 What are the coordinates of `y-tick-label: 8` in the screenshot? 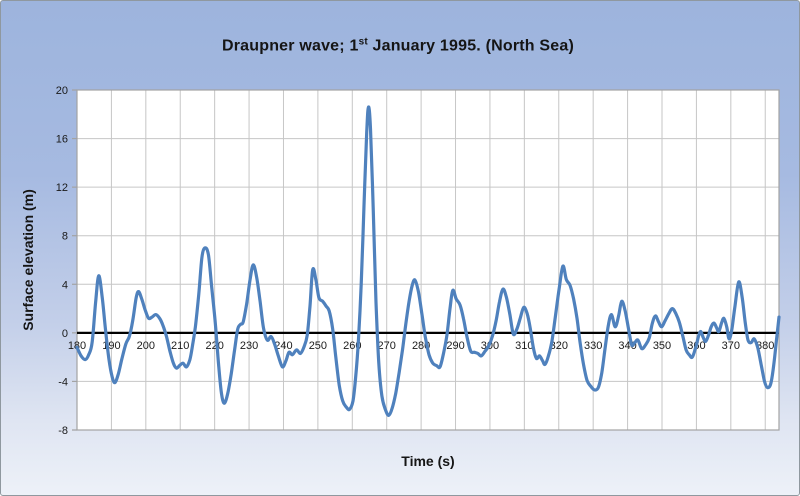 It's located at (65, 237).